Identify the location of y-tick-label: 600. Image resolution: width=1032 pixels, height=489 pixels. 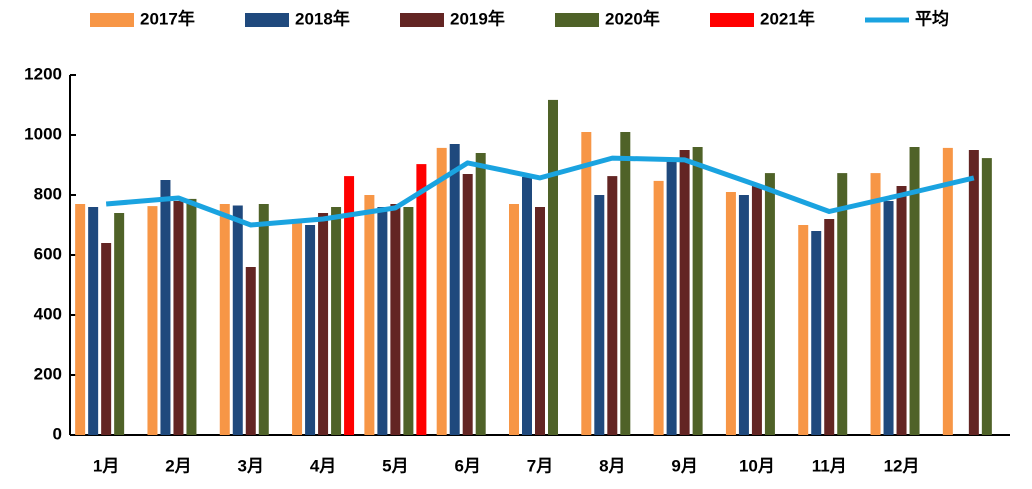
(48, 253).